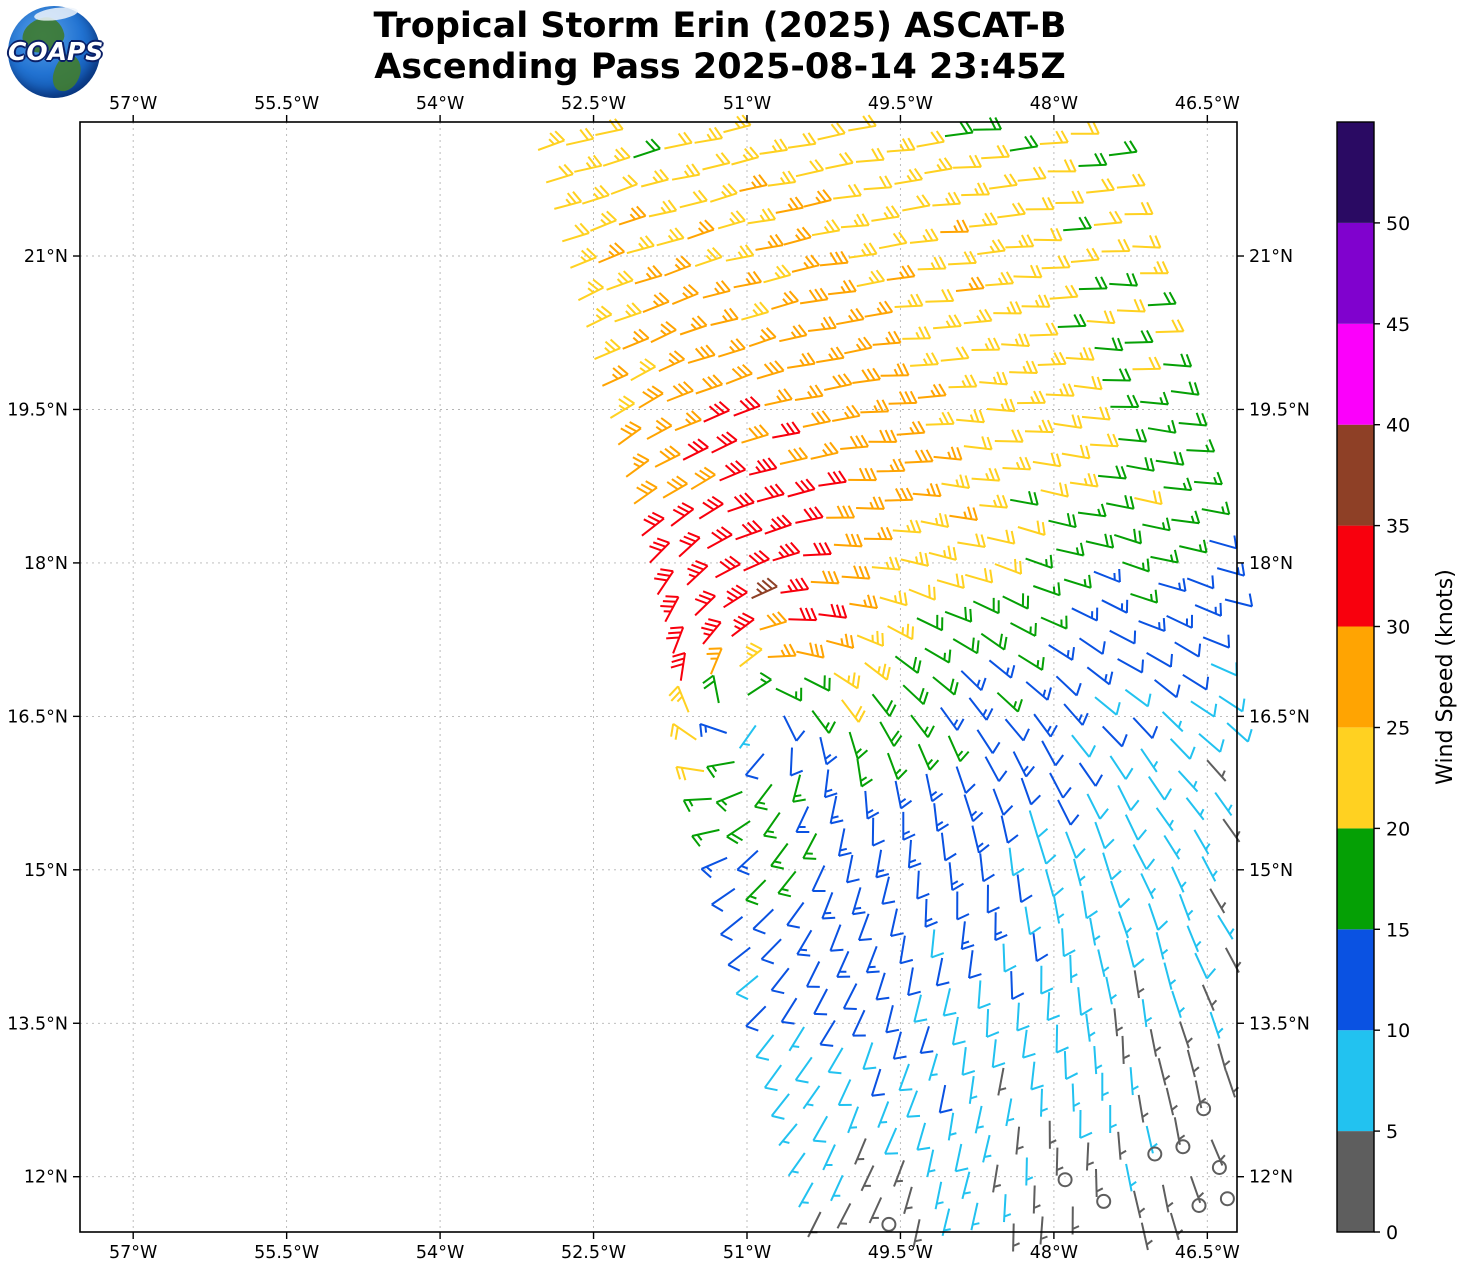  What do you see at coordinates (720, 67) in the screenshot?
I see `title-line-2: Ascending Pass 2025-08-14 23:45Z` at bounding box center [720, 67].